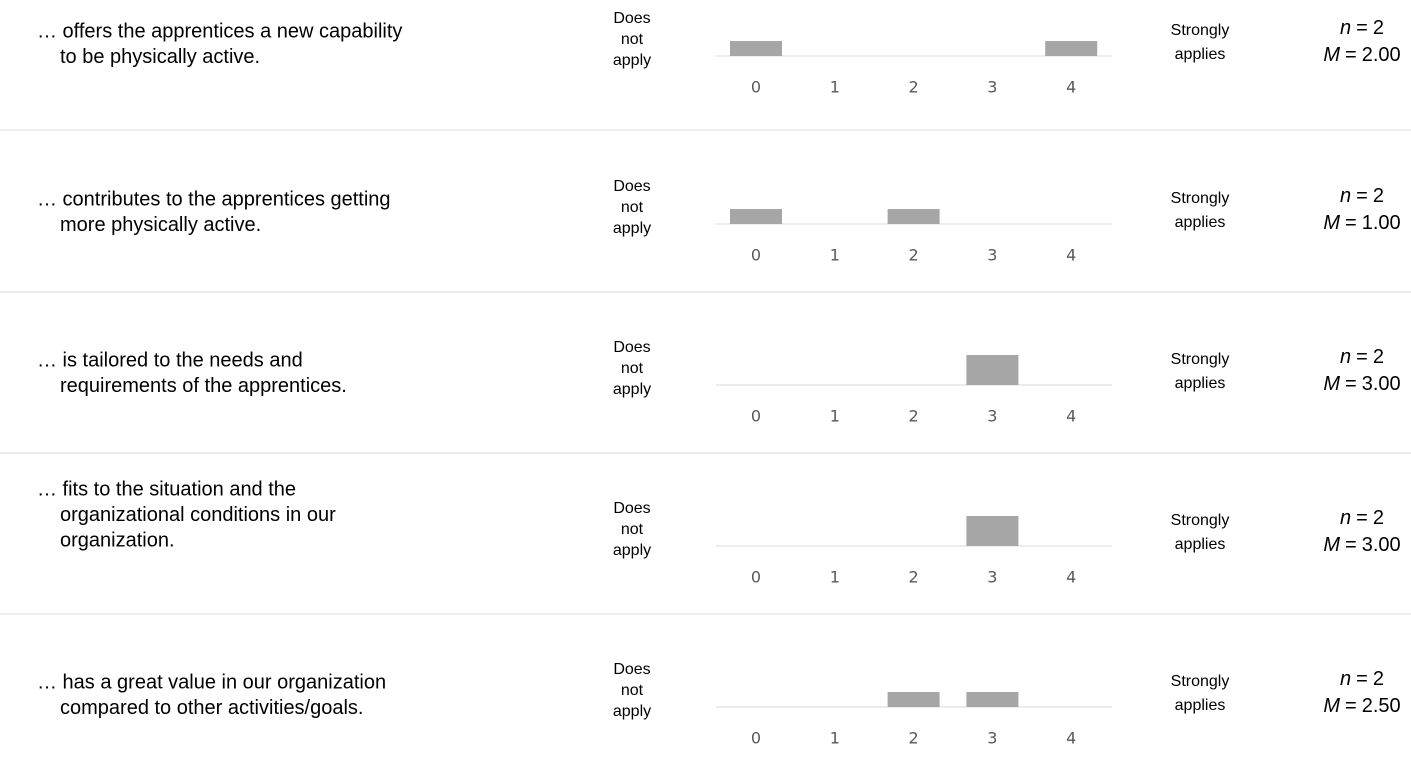 Image resolution: width=1411 pixels, height=771 pixels. Describe the element at coordinates (212, 708) in the screenshot. I see `statement-line: compared to other activities/goals.` at that location.